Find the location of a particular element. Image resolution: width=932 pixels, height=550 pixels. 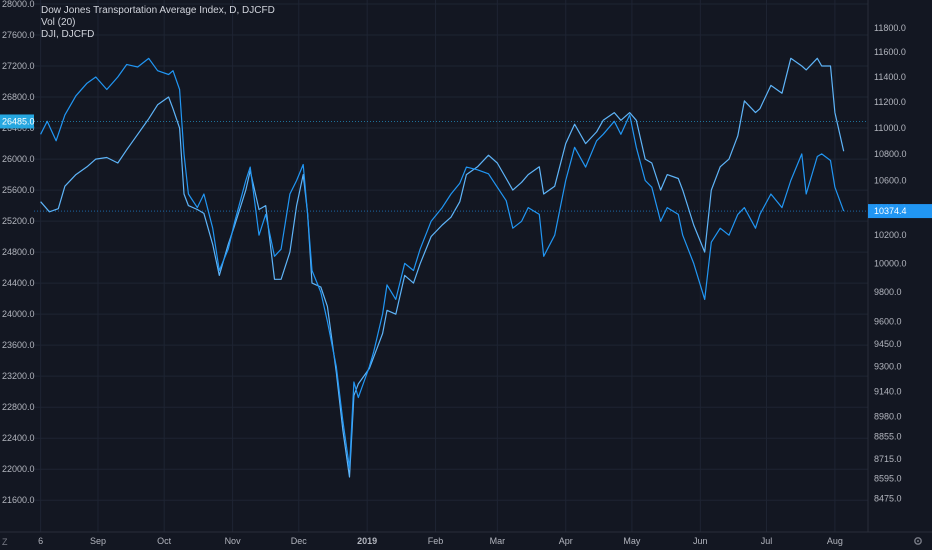

time-axis-label: Aug is located at coordinates (835, 541).